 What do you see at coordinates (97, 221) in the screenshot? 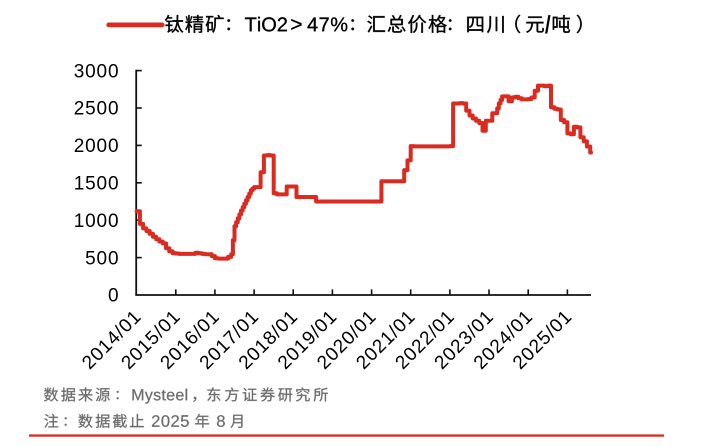
I see `svg-text: 1000` at bounding box center [97, 221].